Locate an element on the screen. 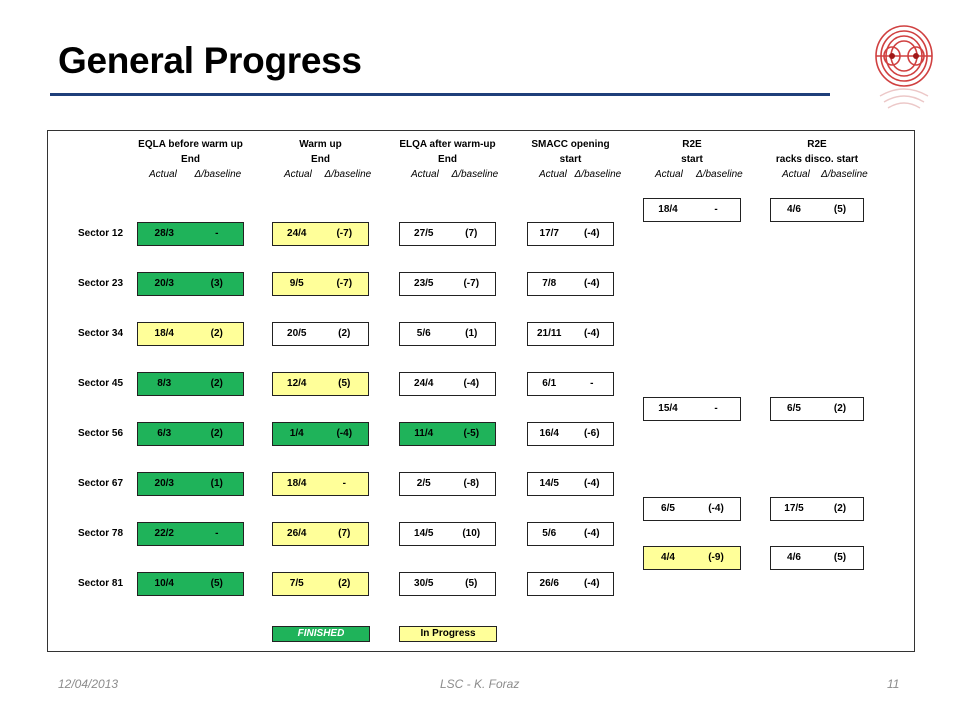 The width and height of the screenshot is (960, 720). status-cell: 30/5 (5) is located at coordinates (447, 584).